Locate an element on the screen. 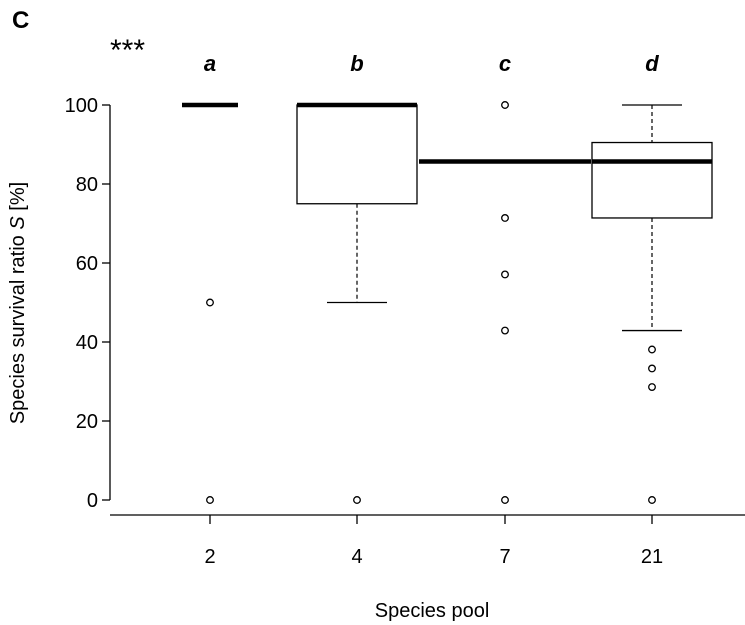  x-tick-label: 2 is located at coordinates (209, 557).